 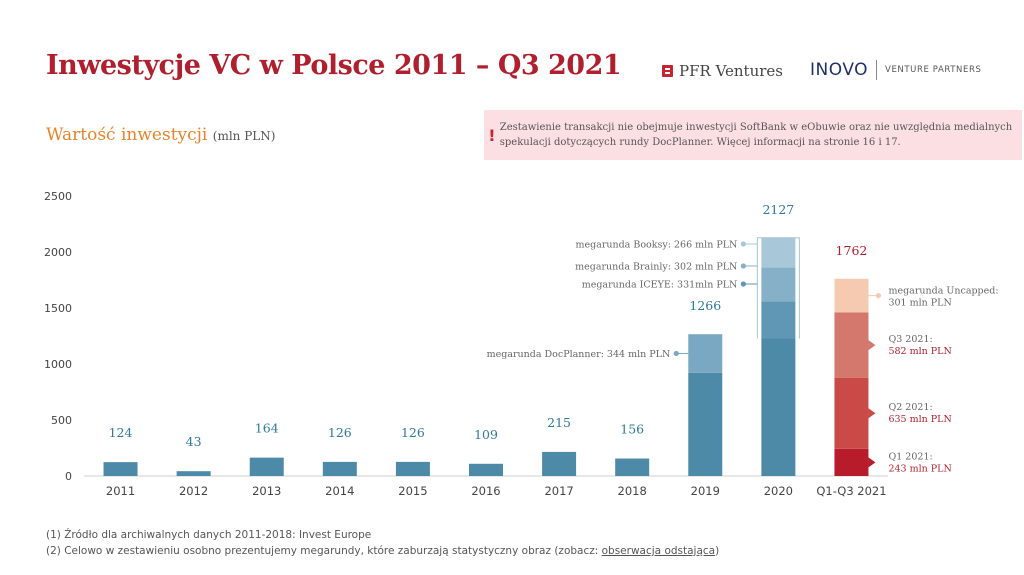 I want to click on chart-subtitle: Wartość inwestycji (mln PLN), so click(x=160, y=135).